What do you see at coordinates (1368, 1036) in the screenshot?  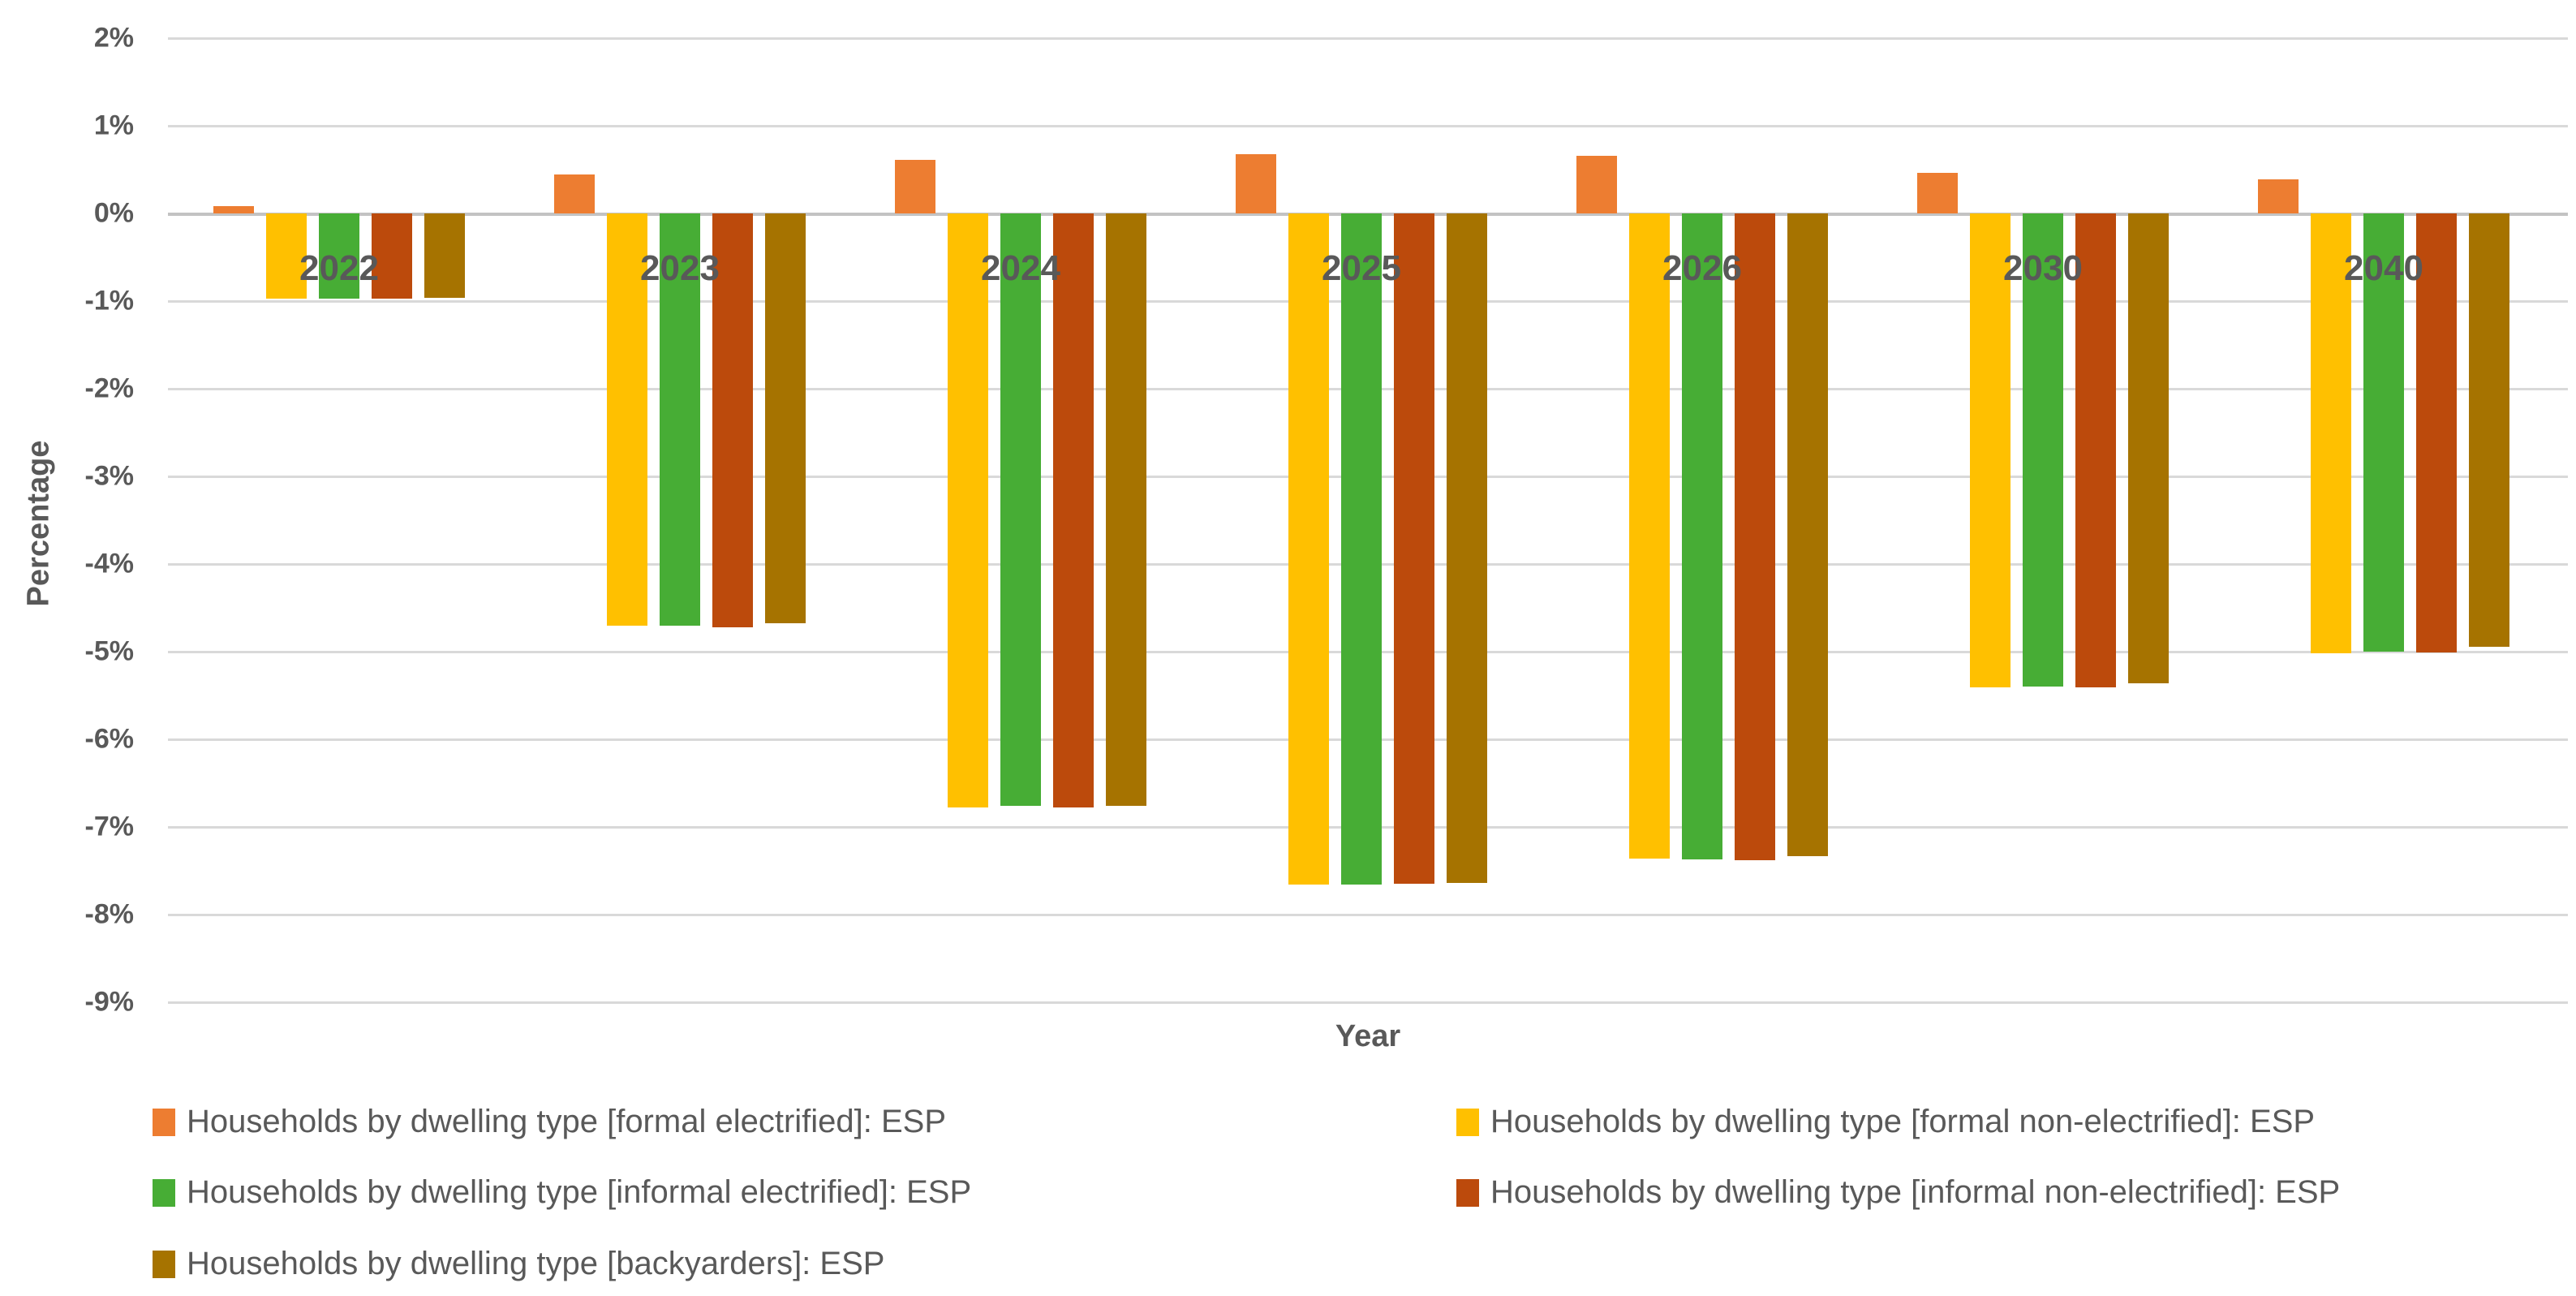 I see `x-axis-title: Year` at bounding box center [1368, 1036].